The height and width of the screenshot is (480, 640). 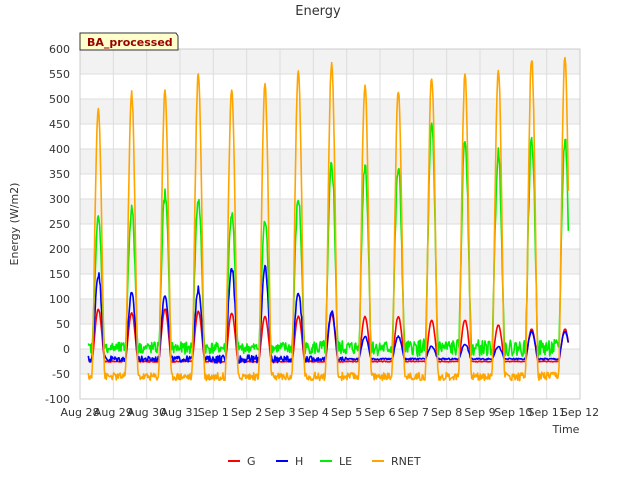 I want to click on y-tick-label: 450, so click(x=59, y=124).